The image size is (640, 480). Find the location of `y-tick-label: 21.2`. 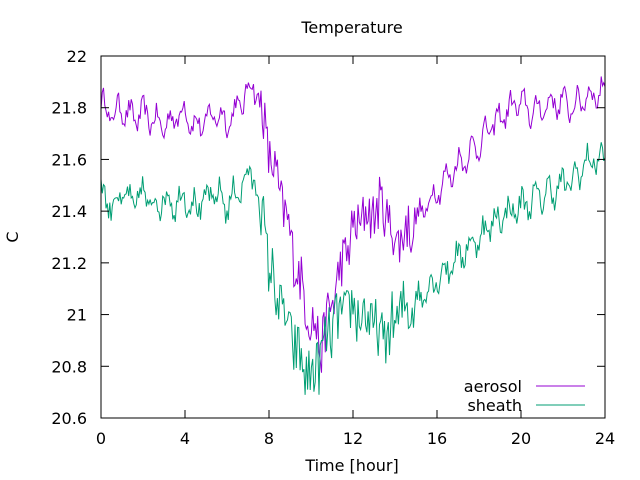

y-tick-label: 21.2 is located at coordinates (69, 263).